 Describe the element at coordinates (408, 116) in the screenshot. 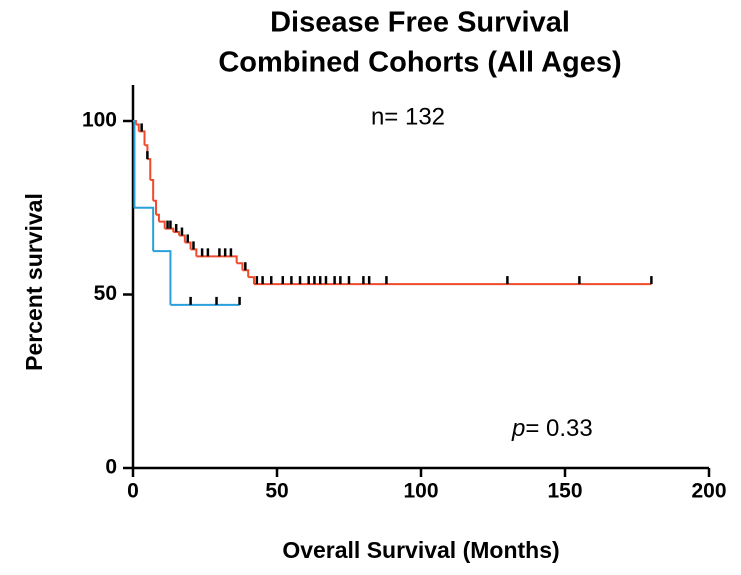

I see `n-annotation: n= 132` at that location.